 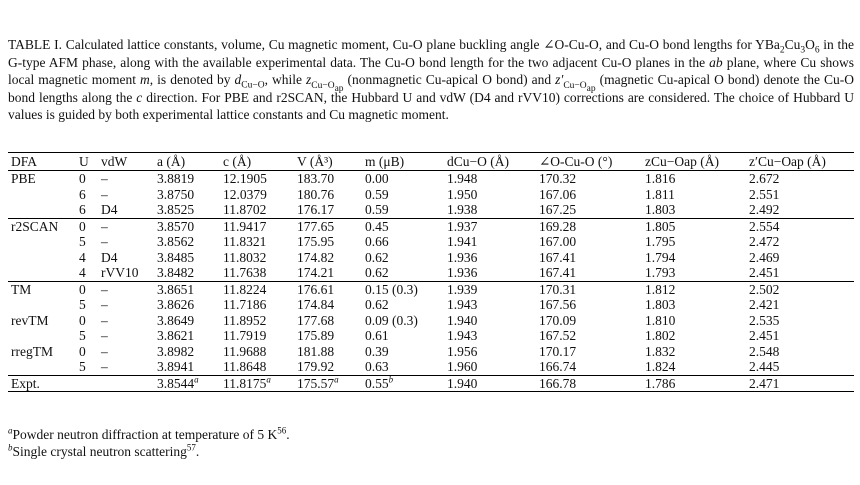 What do you see at coordinates (660, 304) in the screenshot?
I see `cell-z: 1.803` at bounding box center [660, 304].